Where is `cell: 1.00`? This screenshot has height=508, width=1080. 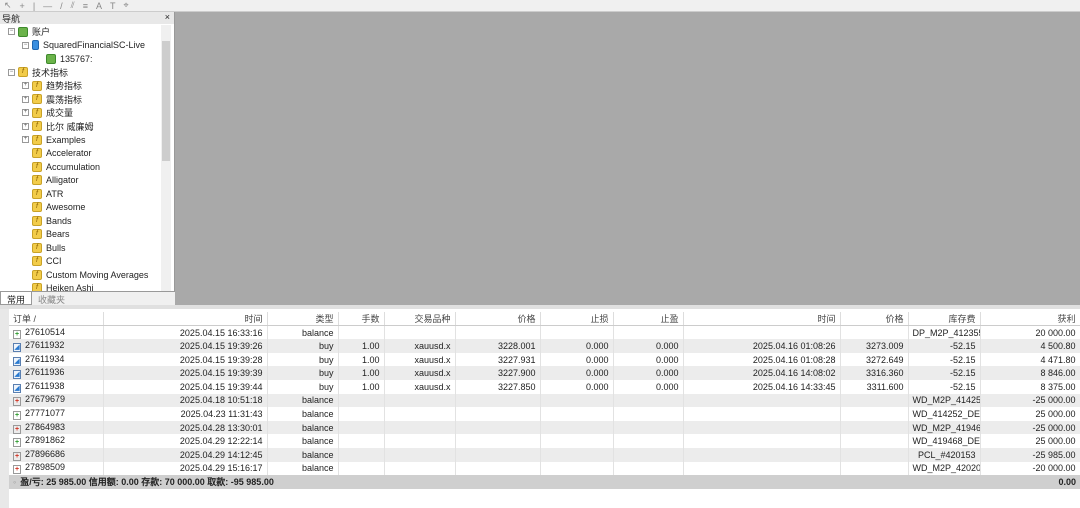 cell: 1.00 is located at coordinates (361, 346).